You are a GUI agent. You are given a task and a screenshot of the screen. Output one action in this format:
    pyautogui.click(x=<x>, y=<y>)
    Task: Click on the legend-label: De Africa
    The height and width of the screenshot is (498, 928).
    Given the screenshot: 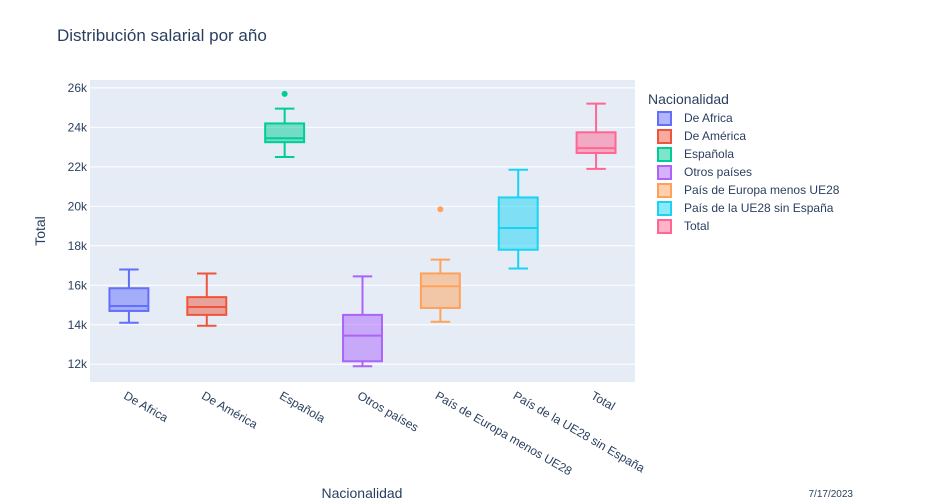 What is the action you would take?
    pyautogui.click(x=708, y=118)
    